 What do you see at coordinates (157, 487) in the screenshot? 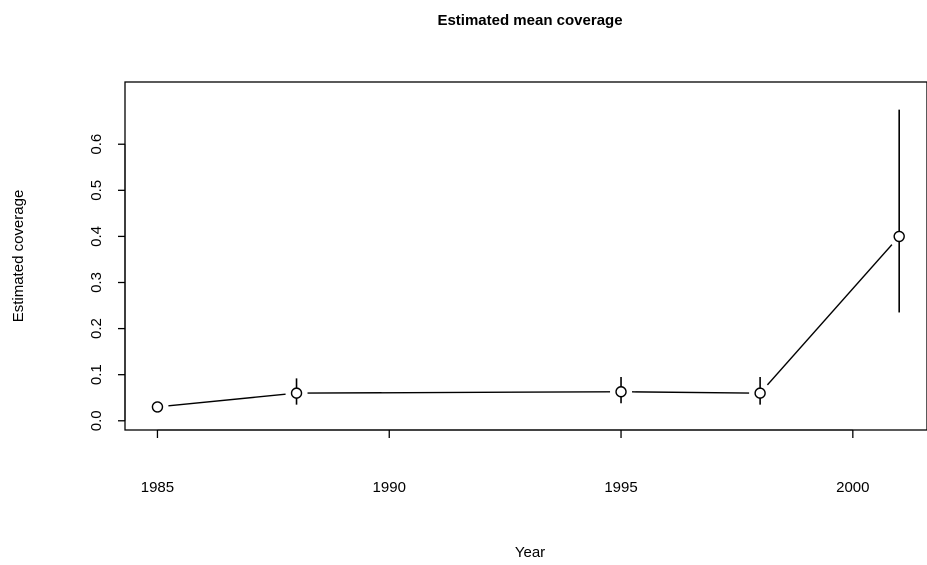
I see `x-tick-label: 1985` at bounding box center [157, 487].